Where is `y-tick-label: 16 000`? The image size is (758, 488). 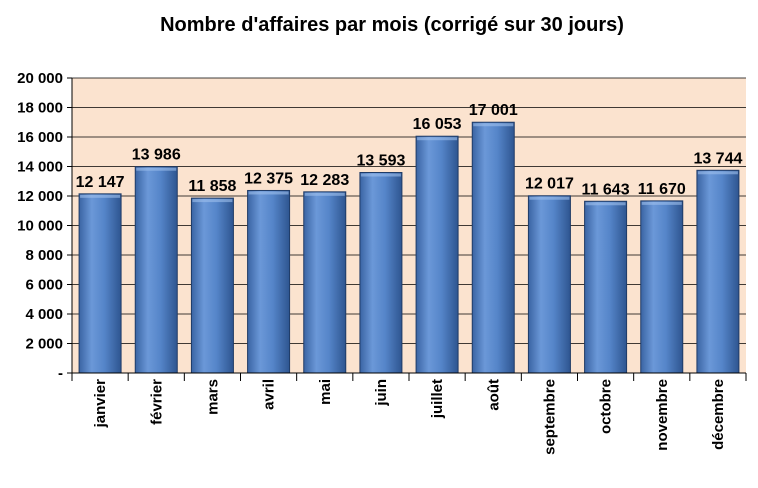 y-tick-label: 16 000 is located at coordinates (40, 137).